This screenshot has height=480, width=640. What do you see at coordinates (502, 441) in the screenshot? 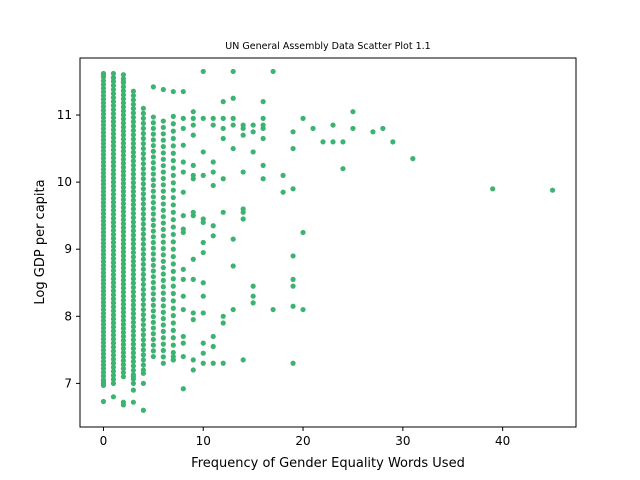
I see `x-tick-label: 40` at bounding box center [502, 441].